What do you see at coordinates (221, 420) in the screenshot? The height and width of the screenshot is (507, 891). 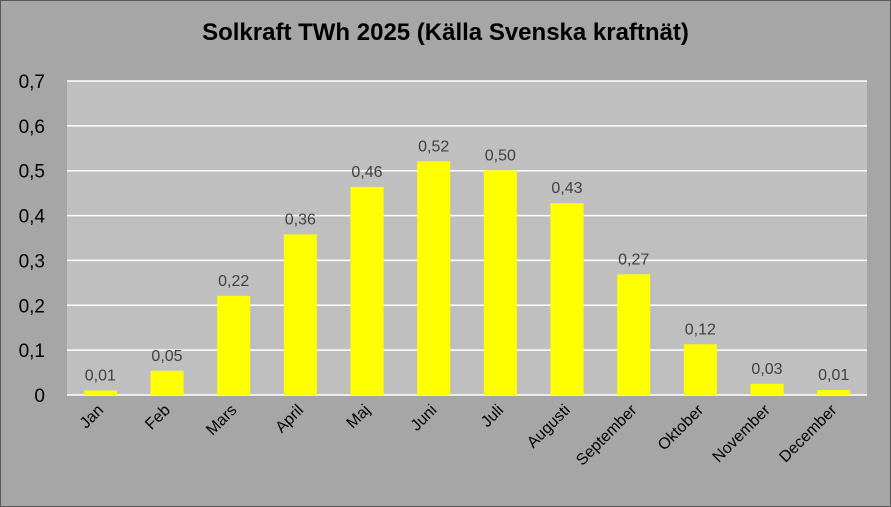 I see `x-tick-label: Mars` at bounding box center [221, 420].